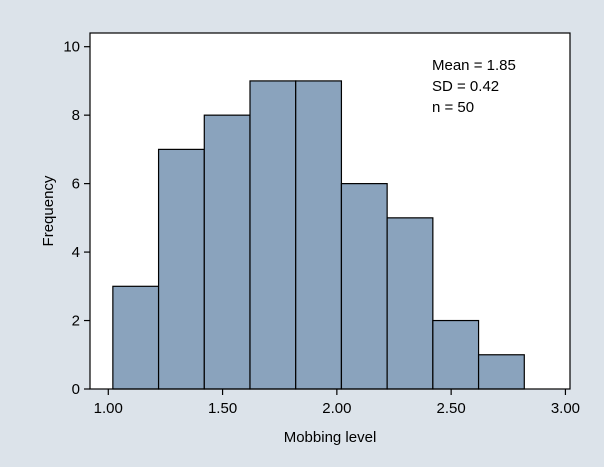 The height and width of the screenshot is (467, 604). What do you see at coordinates (76, 218) in the screenshot?
I see `y-axis: 0 2 4 6 8 10` at bounding box center [76, 218].